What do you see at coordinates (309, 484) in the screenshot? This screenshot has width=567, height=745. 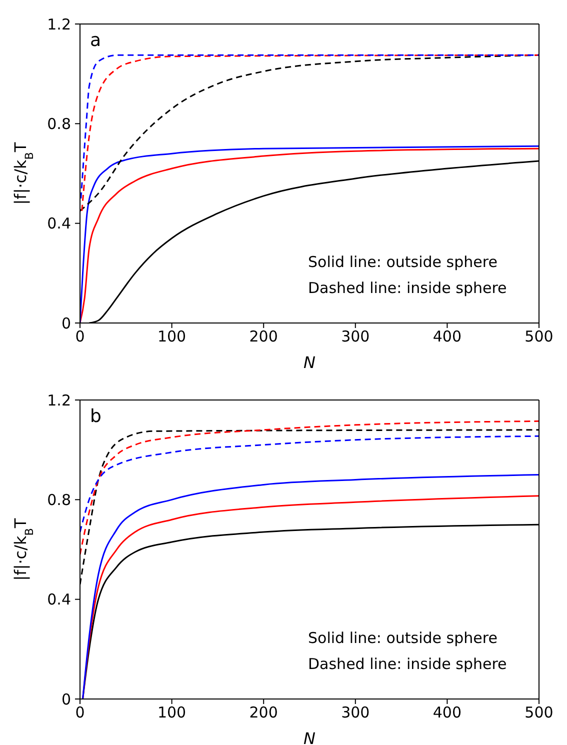 I see `line-series` at bounding box center [309, 484].